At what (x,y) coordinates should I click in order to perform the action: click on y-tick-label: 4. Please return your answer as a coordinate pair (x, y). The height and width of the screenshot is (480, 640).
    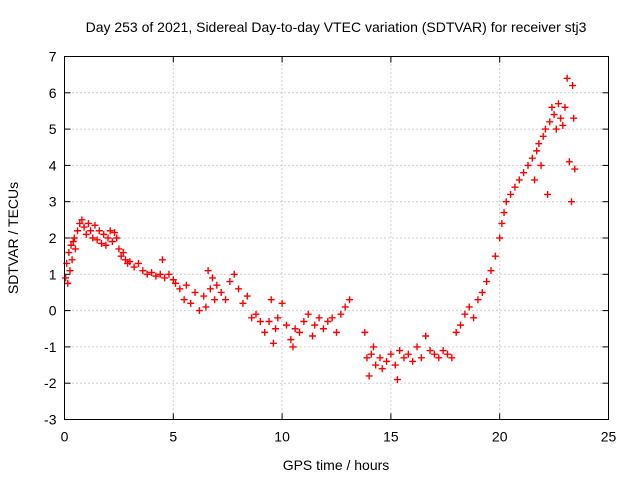
    Looking at the image, I should click on (53, 165).